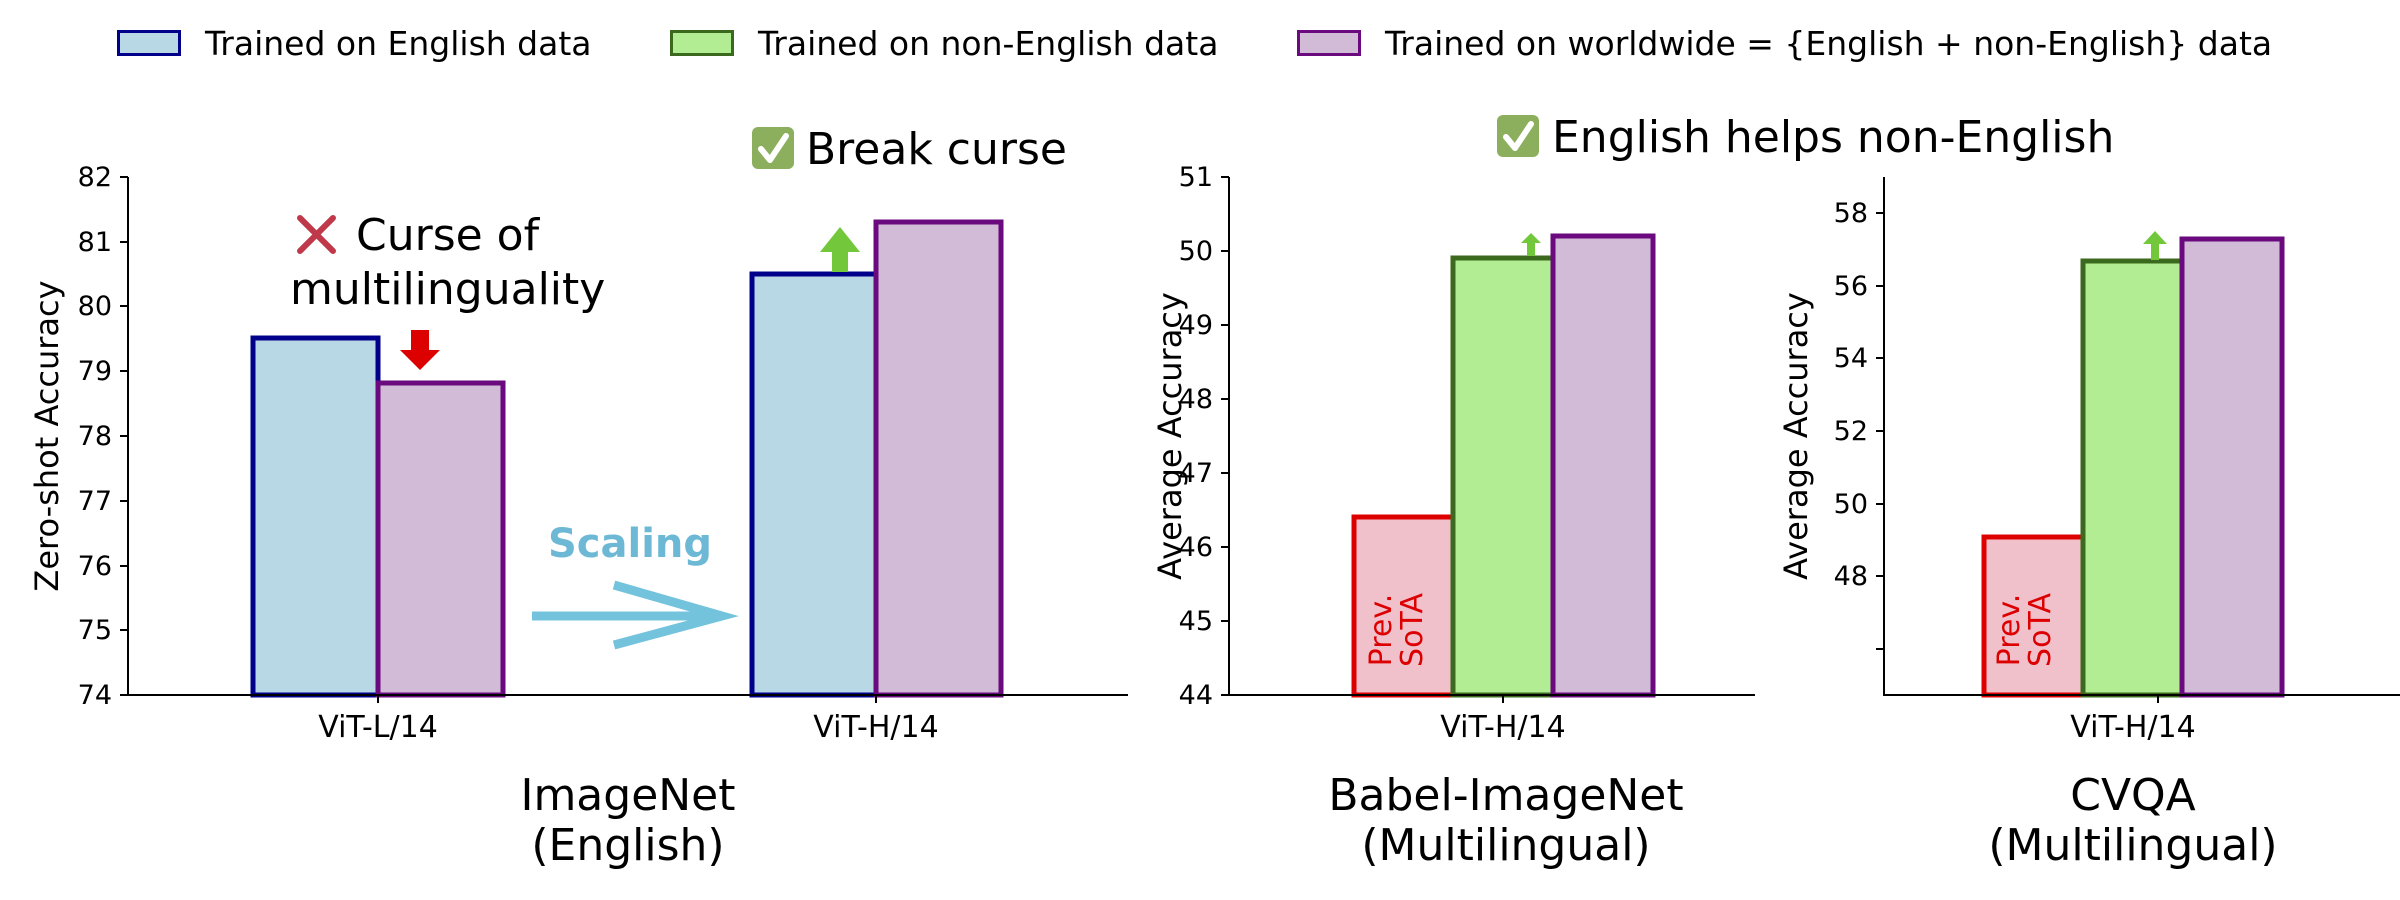 The image size is (2400, 900). Describe the element at coordinates (398, 43) in the screenshot. I see `legend-label-english: Trained on English data` at that location.